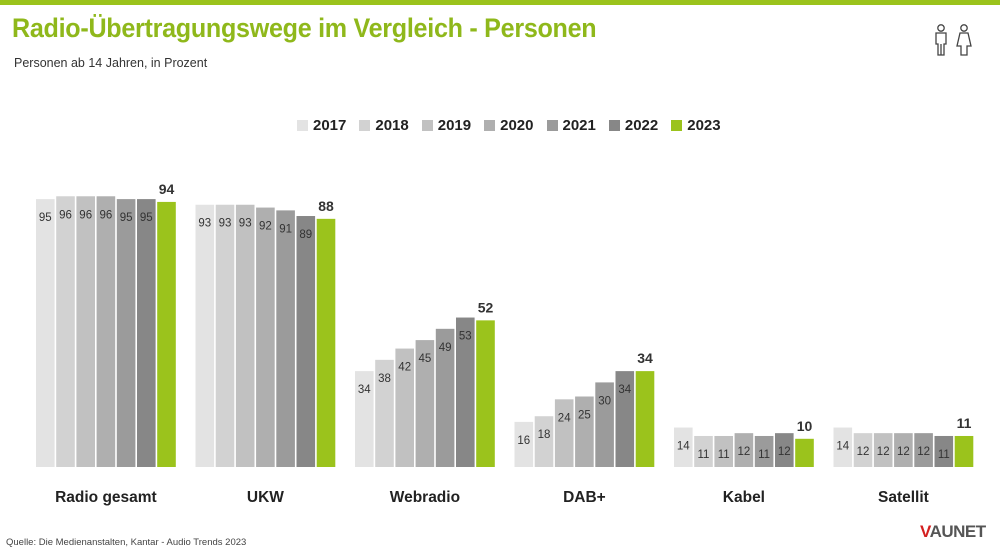  I want to click on data-label: 45, so click(425, 359).